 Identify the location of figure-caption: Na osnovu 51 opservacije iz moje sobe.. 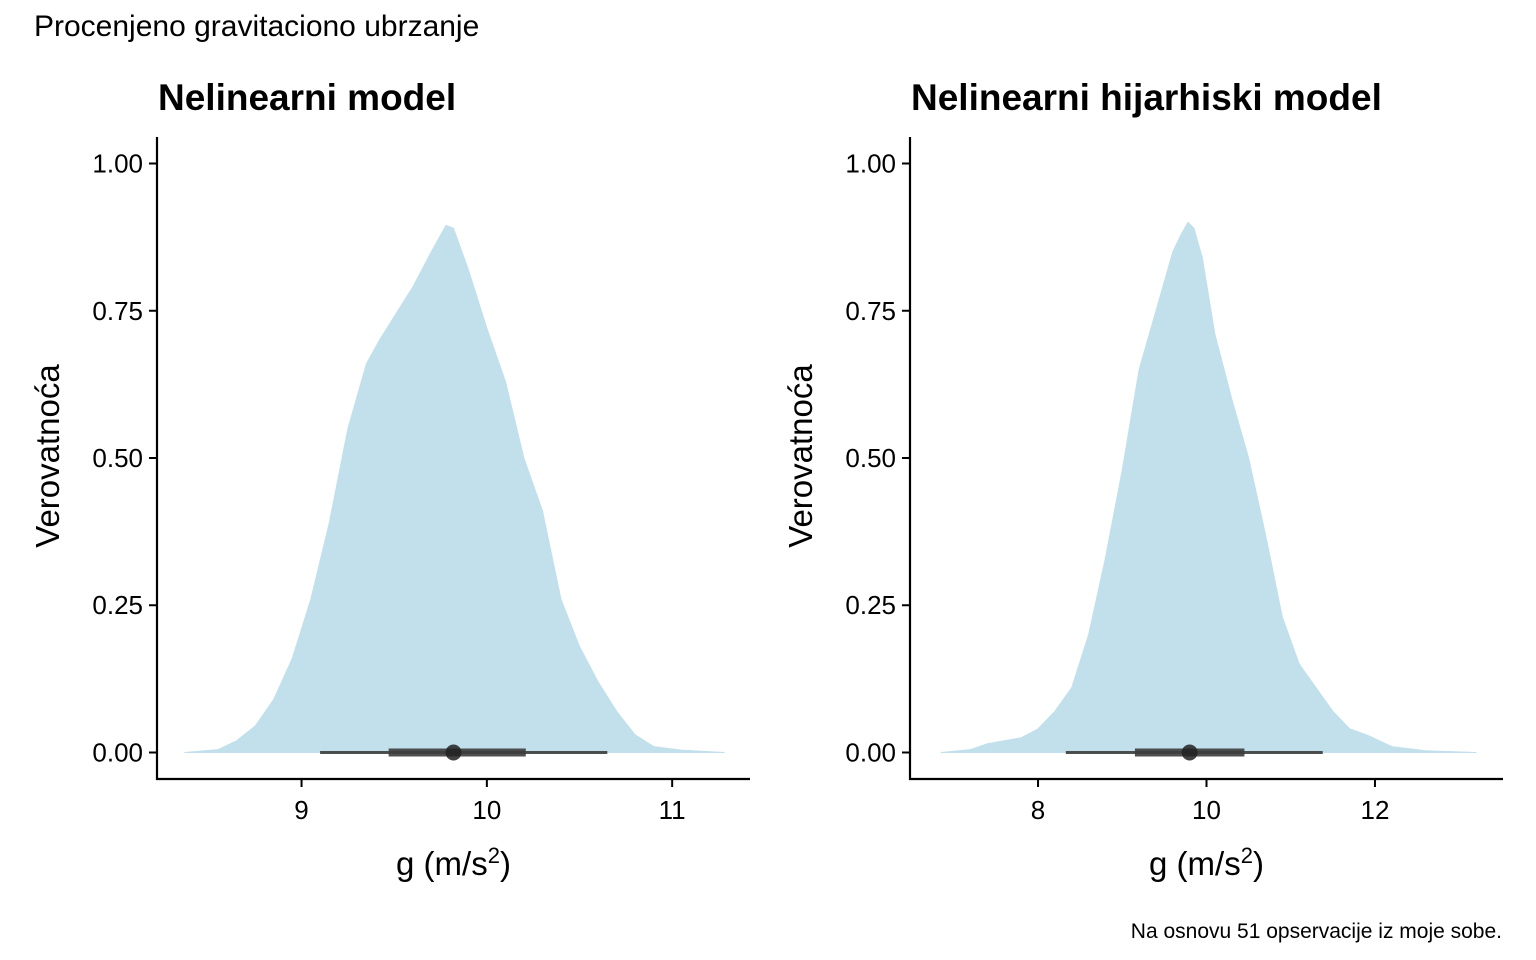
(1316, 931).